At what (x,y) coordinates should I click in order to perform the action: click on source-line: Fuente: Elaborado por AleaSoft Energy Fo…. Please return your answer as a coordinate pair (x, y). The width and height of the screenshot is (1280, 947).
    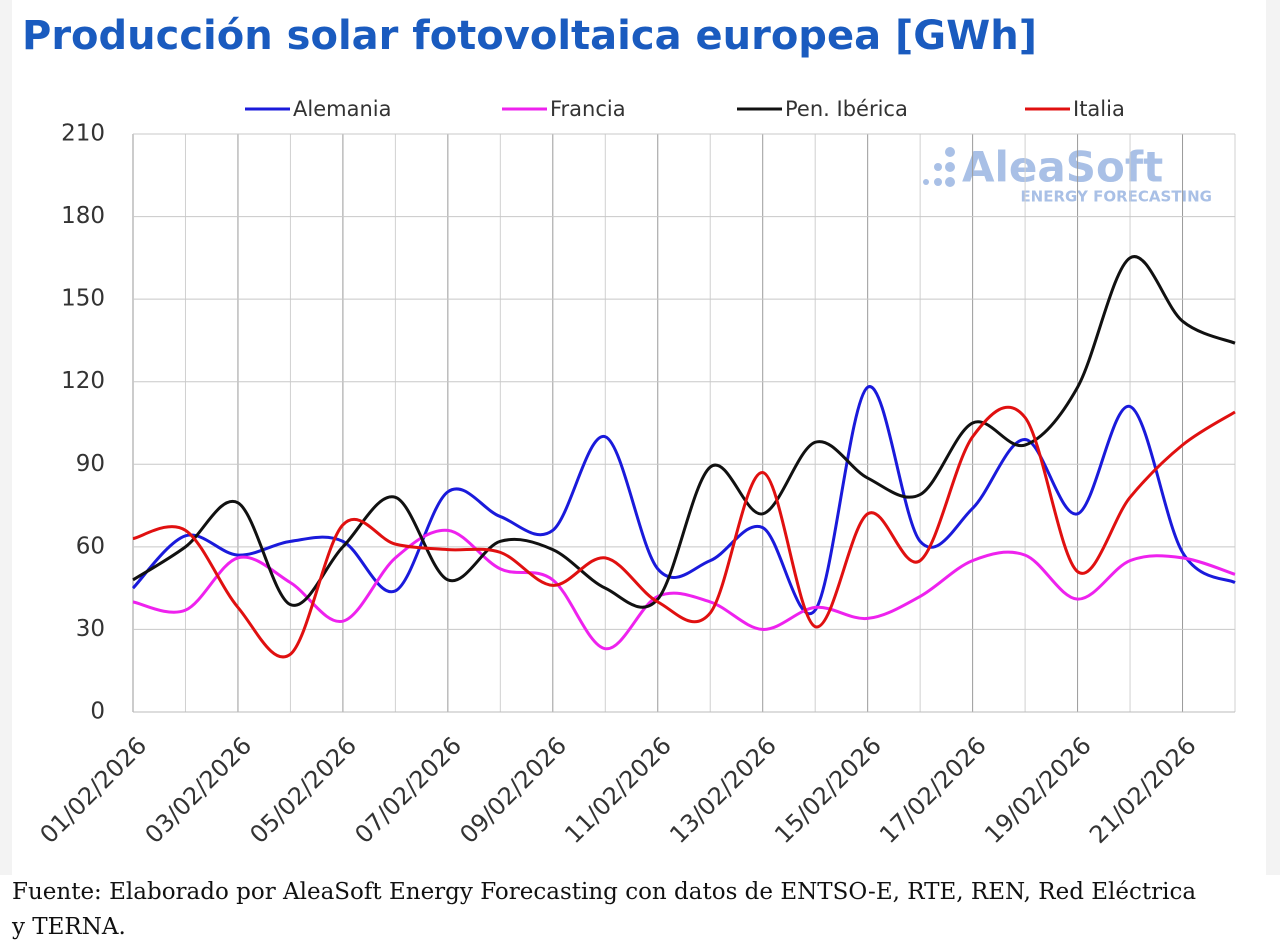
    Looking at the image, I should click on (604, 892).